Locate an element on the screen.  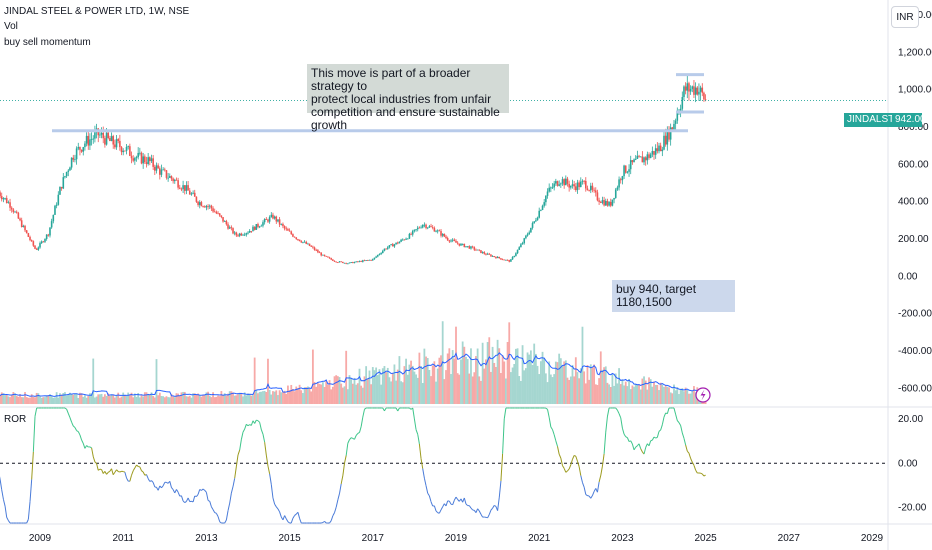
time-tick-label: 2013 is located at coordinates (206, 538).